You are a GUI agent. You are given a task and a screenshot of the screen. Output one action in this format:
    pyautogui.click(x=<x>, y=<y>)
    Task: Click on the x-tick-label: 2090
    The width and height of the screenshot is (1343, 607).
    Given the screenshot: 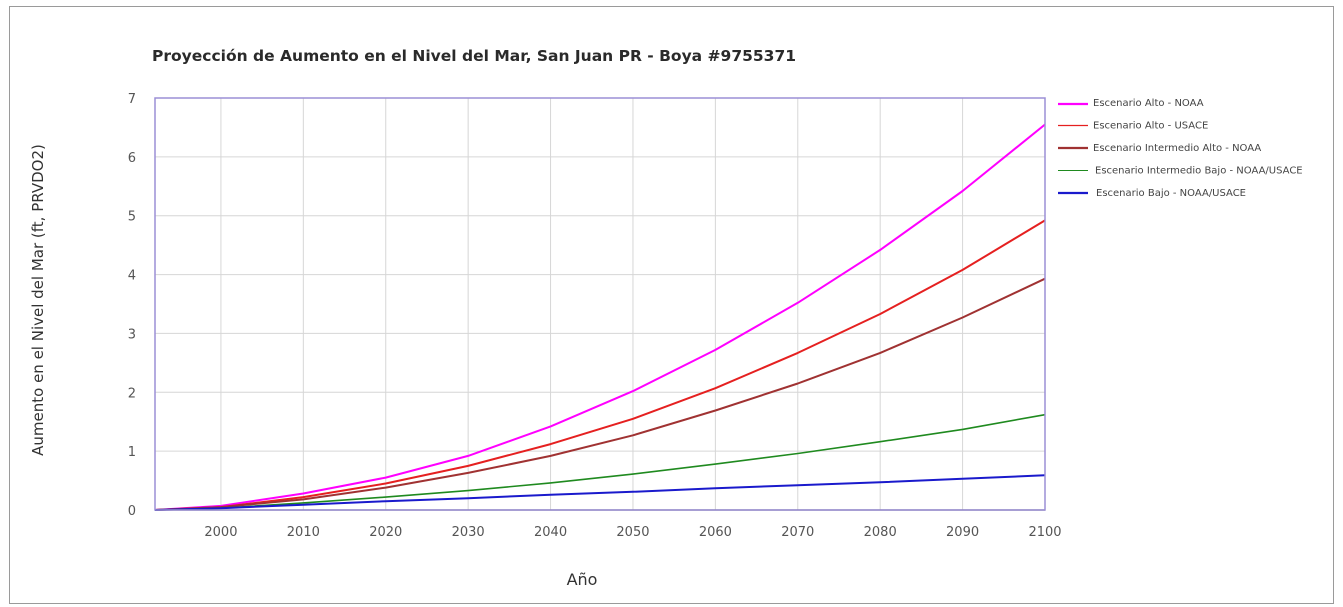 What is the action you would take?
    pyautogui.click(x=962, y=532)
    